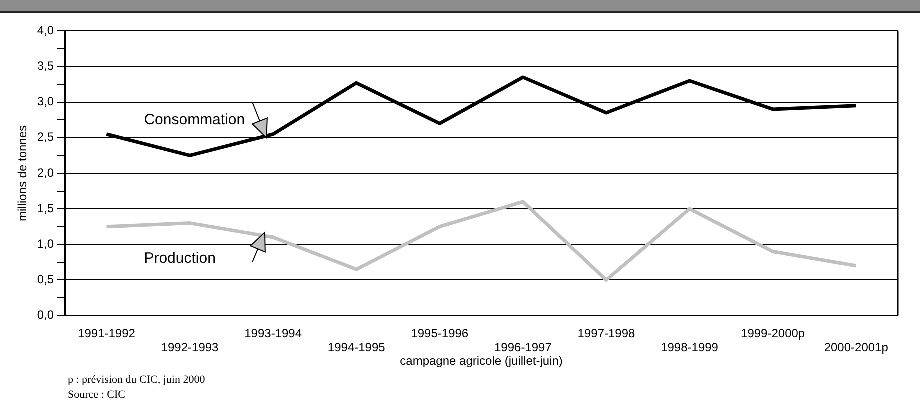 The image size is (920, 409). What do you see at coordinates (45, 137) in the screenshot?
I see `y-tick-label: 2,5` at bounding box center [45, 137].